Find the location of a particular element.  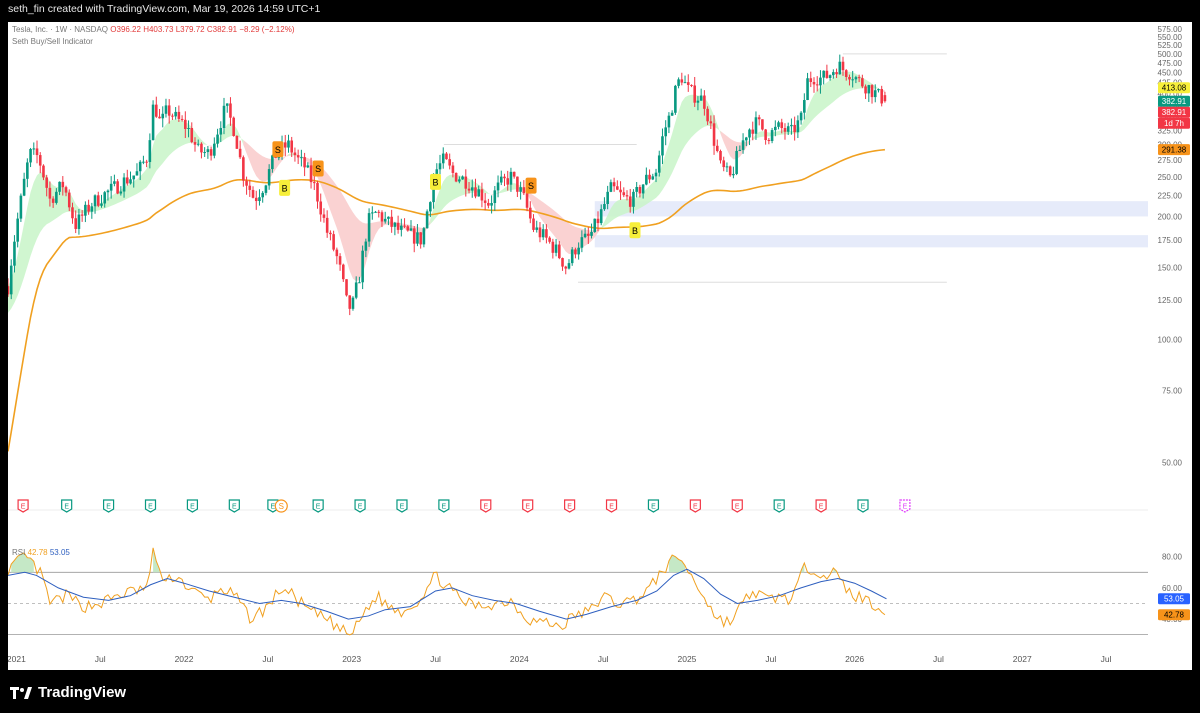

price-badge-bg is located at coordinates (1174, 112).